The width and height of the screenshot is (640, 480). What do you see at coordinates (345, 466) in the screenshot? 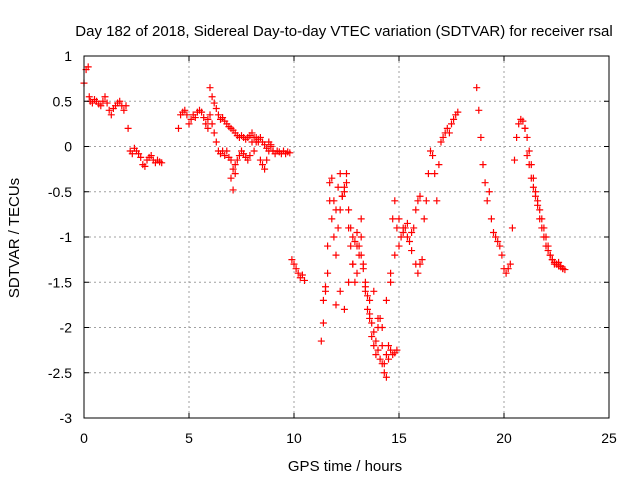
I see `x-axis-label: GPS time / hours` at bounding box center [345, 466].